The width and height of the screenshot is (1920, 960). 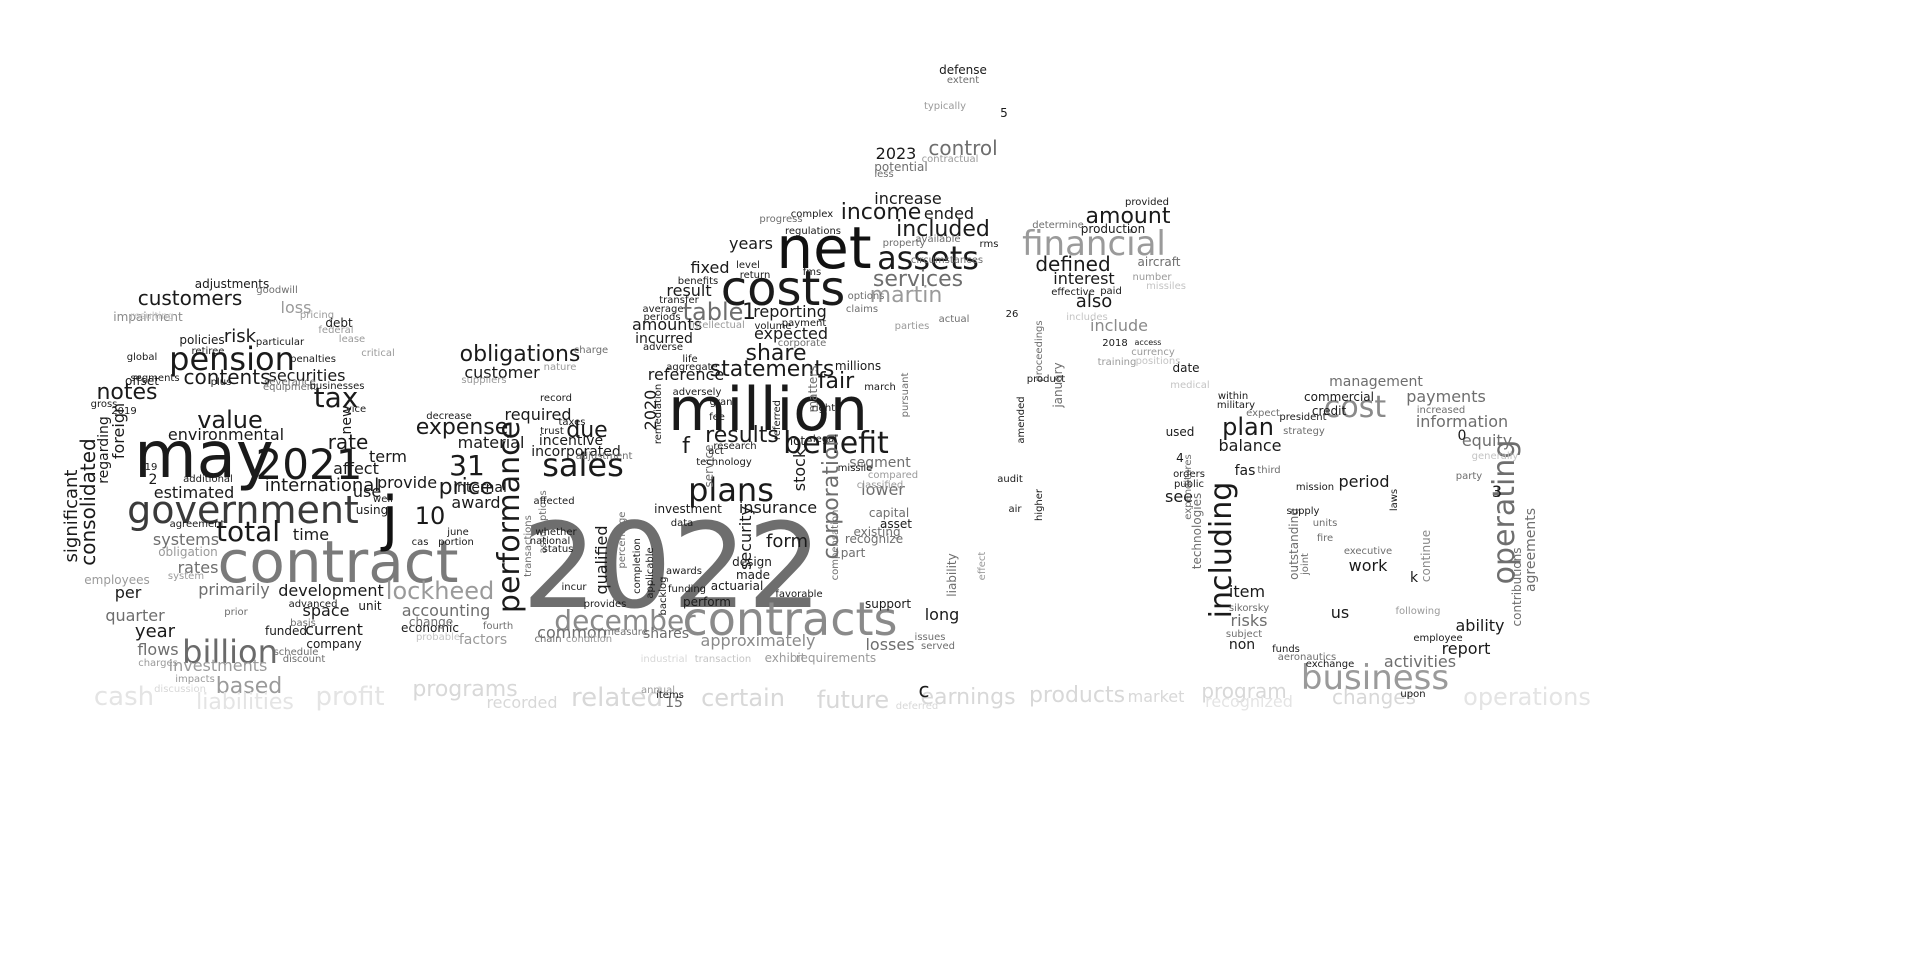 I want to click on word-impairment: impairment, so click(x=148, y=317).